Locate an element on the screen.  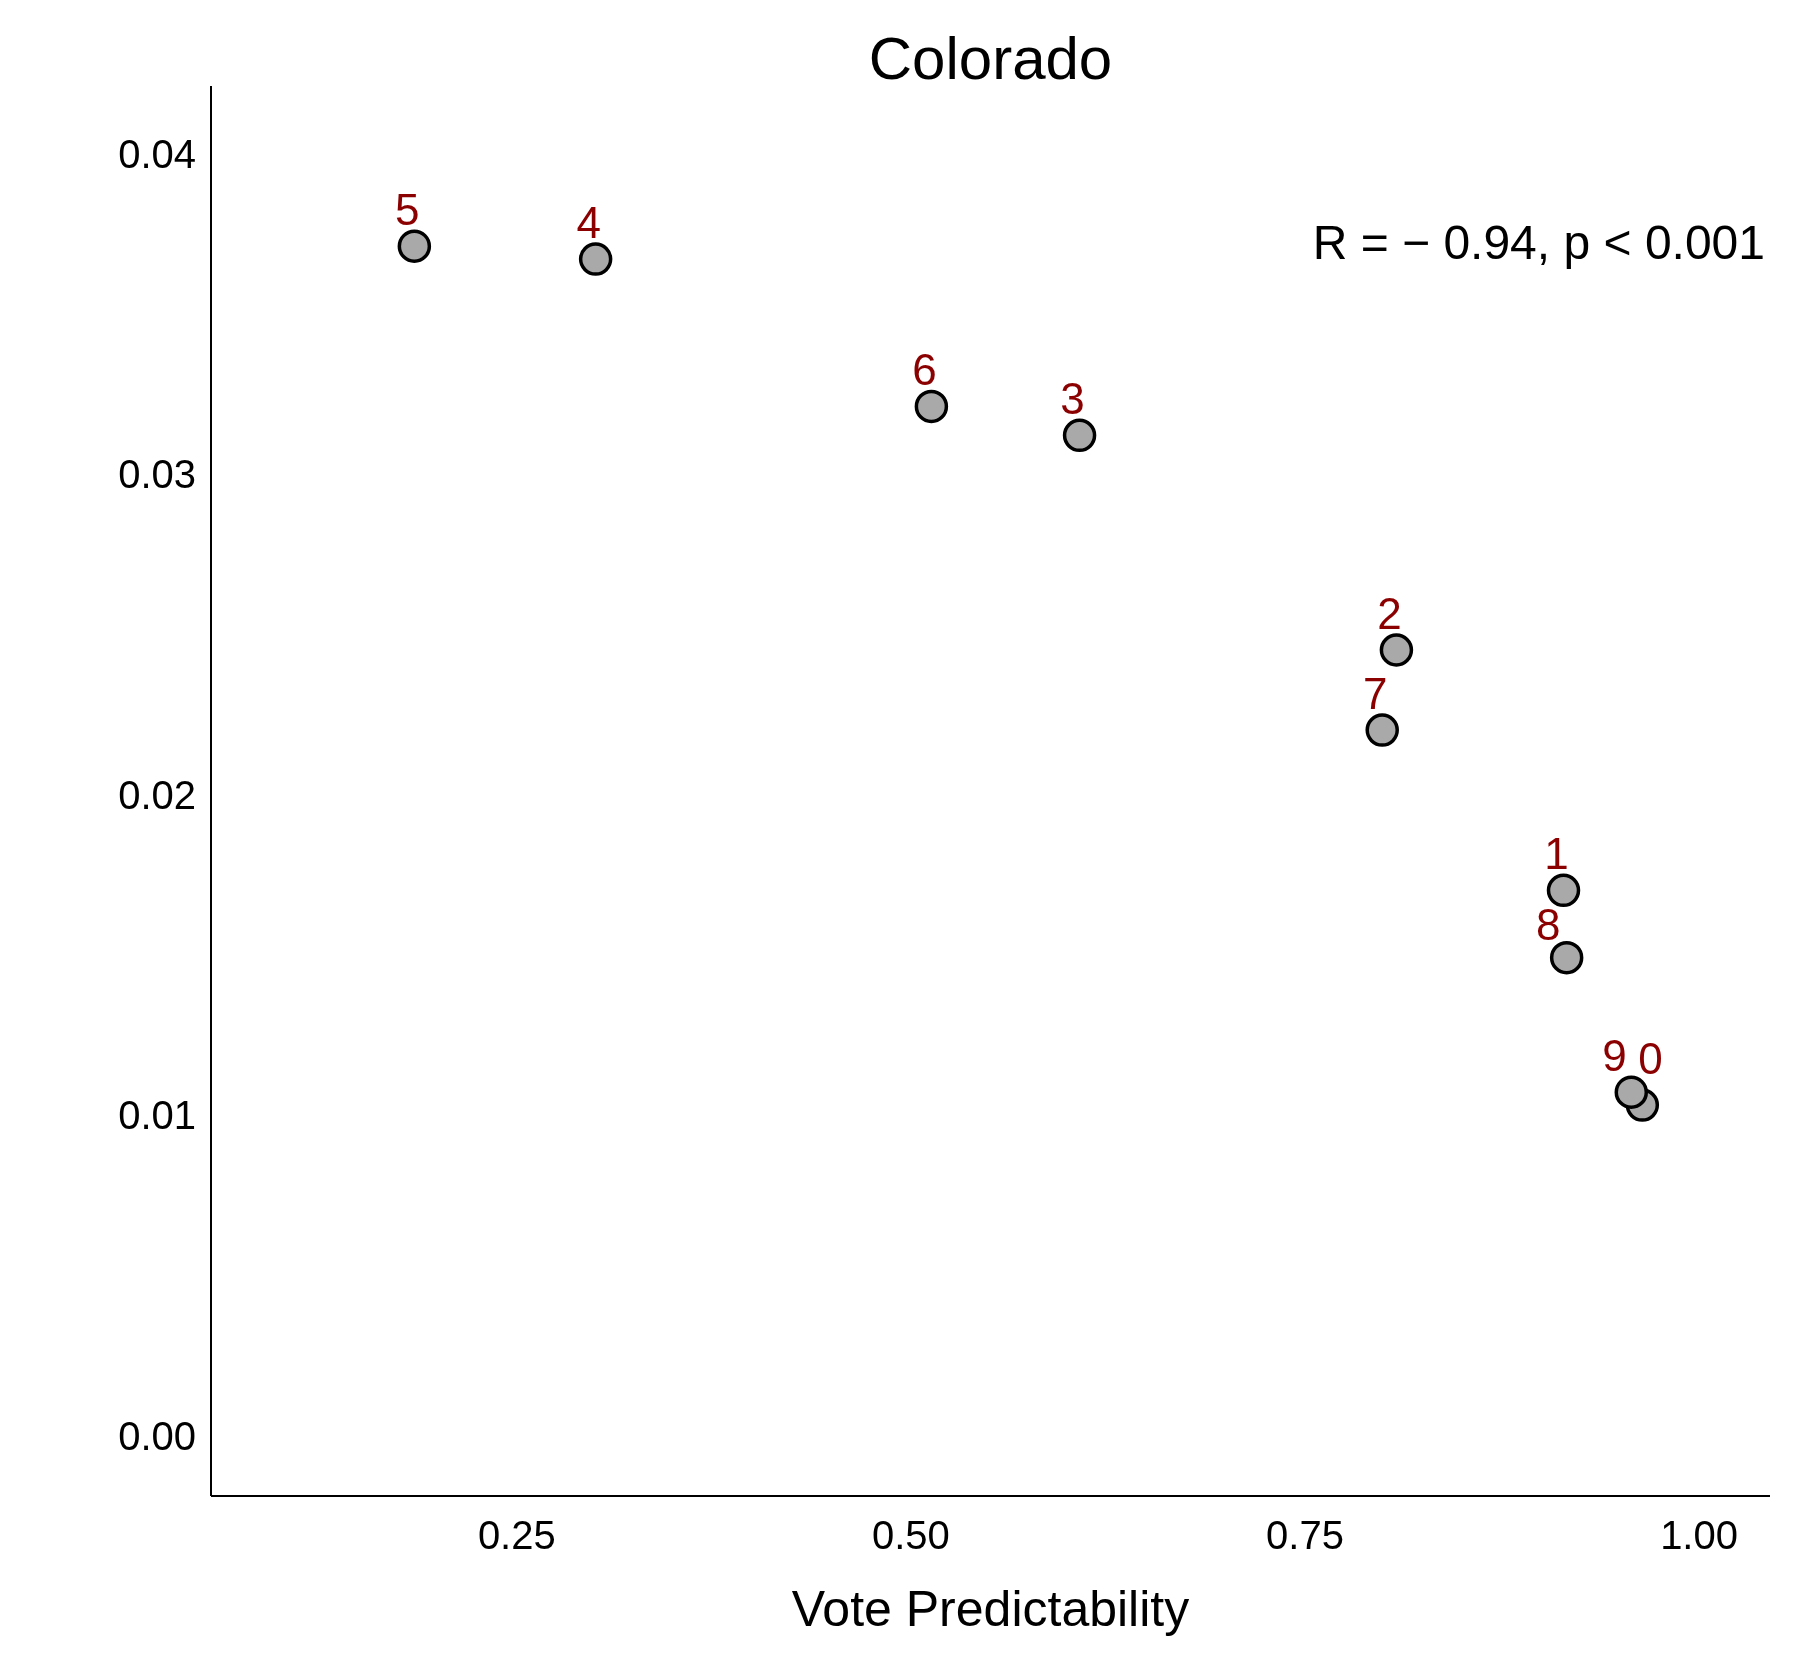
annotation: 3 is located at coordinates (1072, 399).